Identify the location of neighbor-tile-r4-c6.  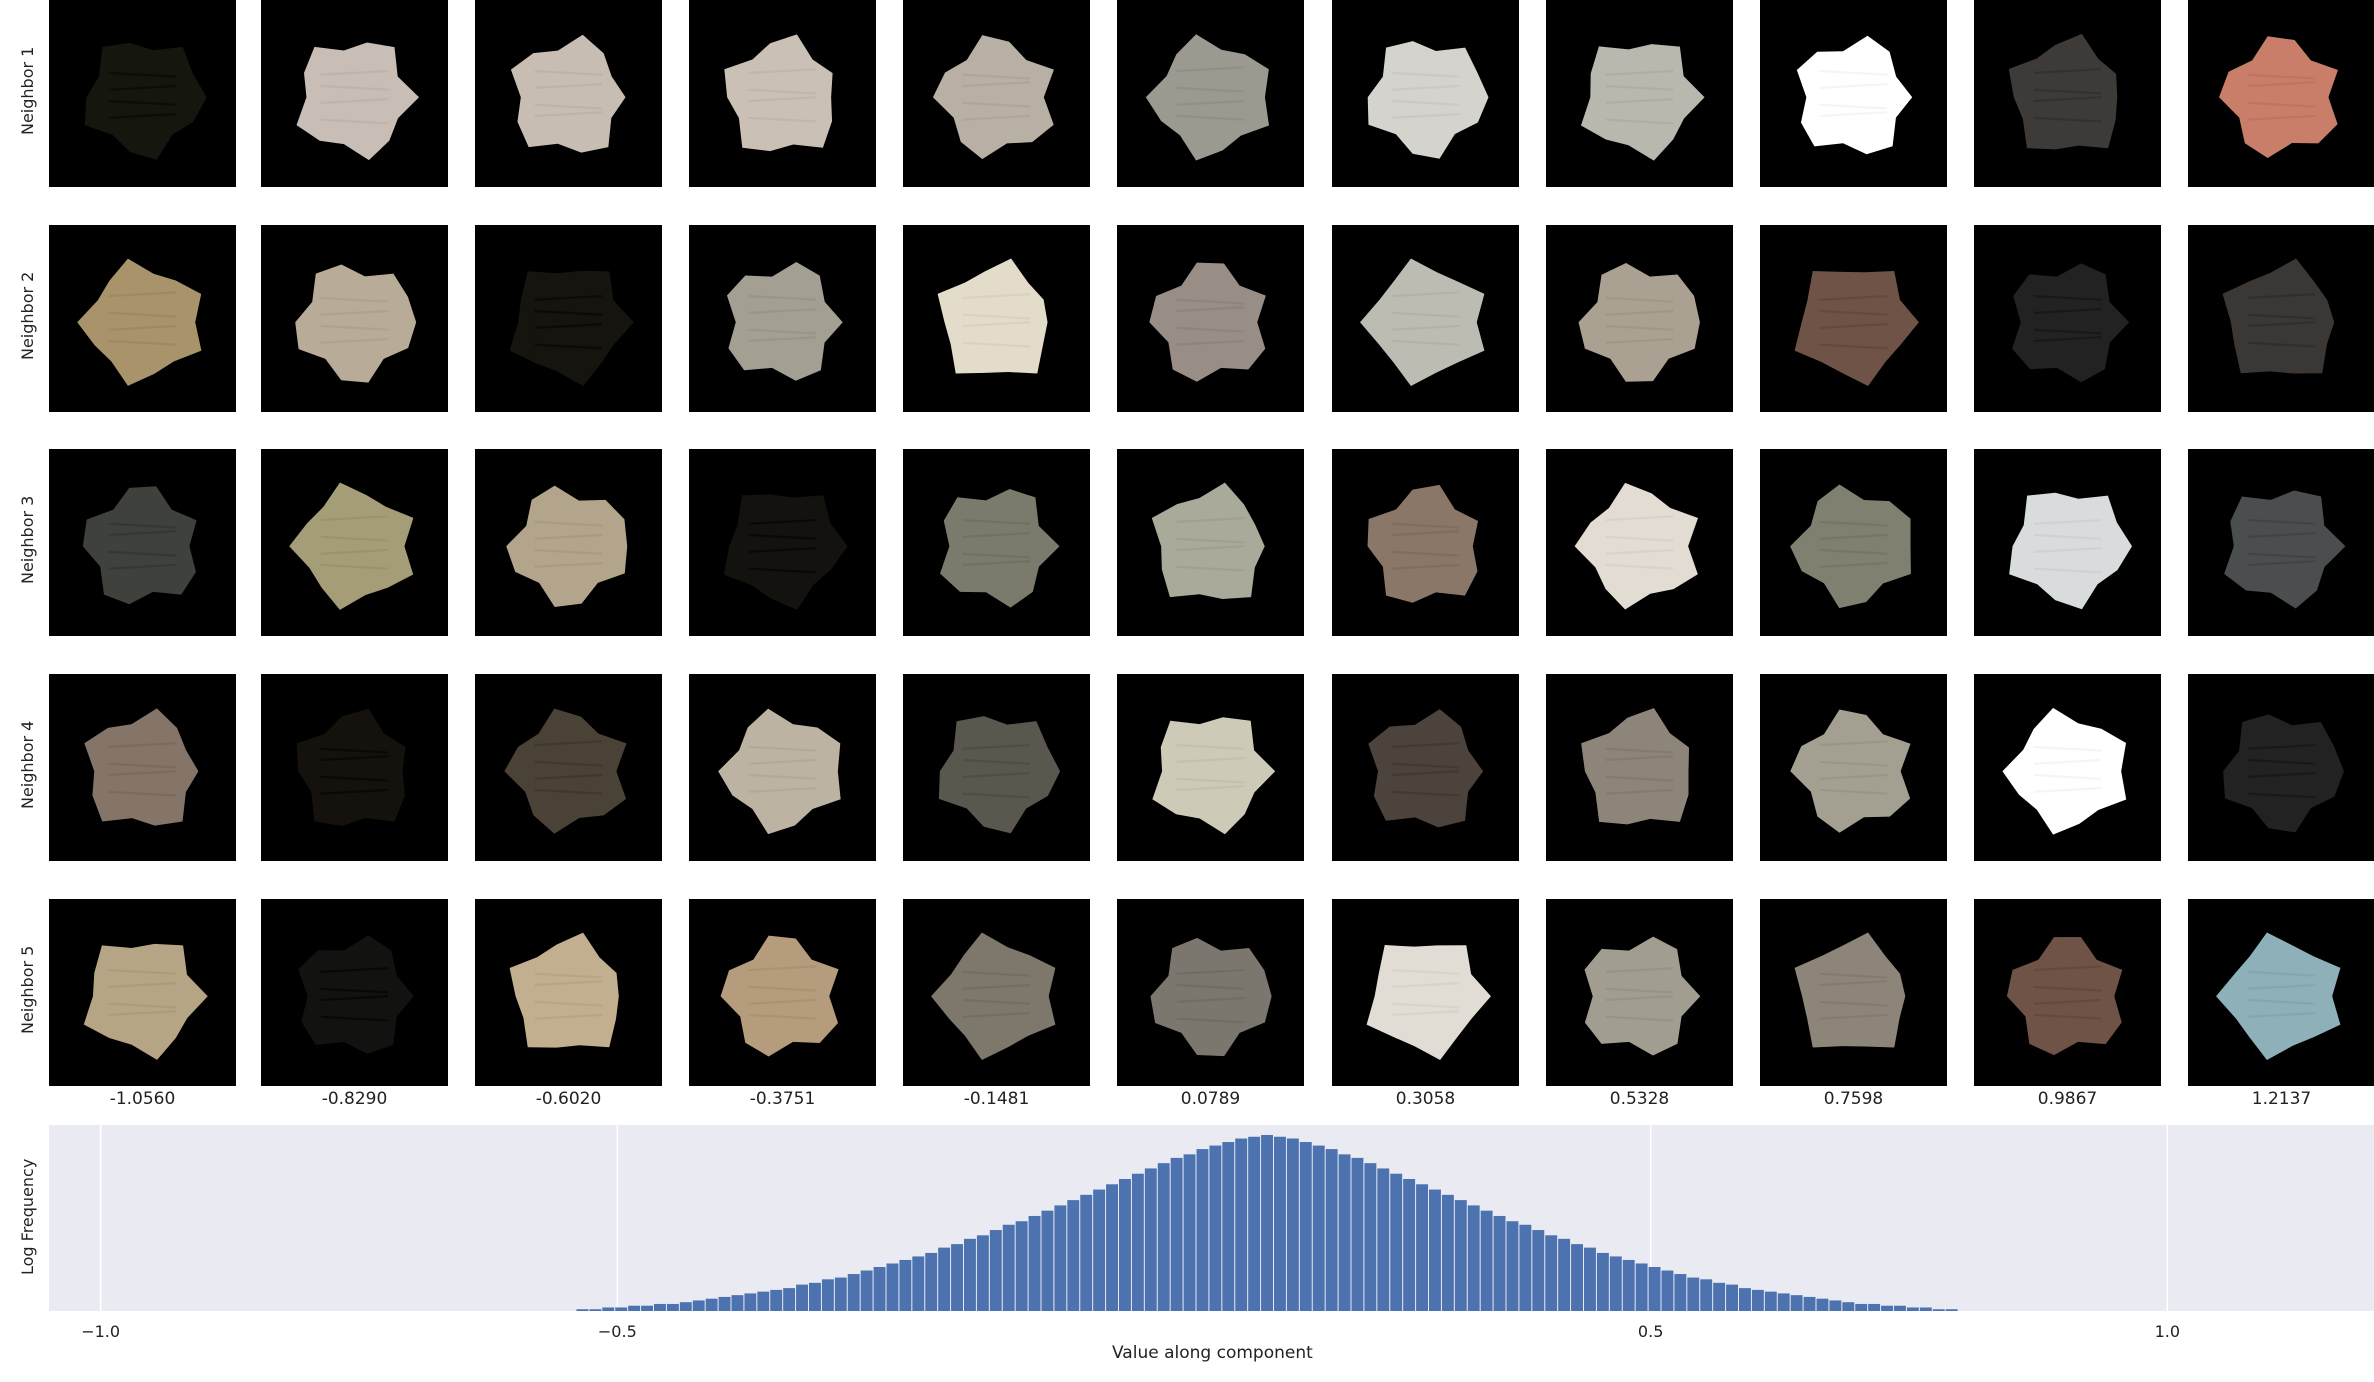
(1210, 767).